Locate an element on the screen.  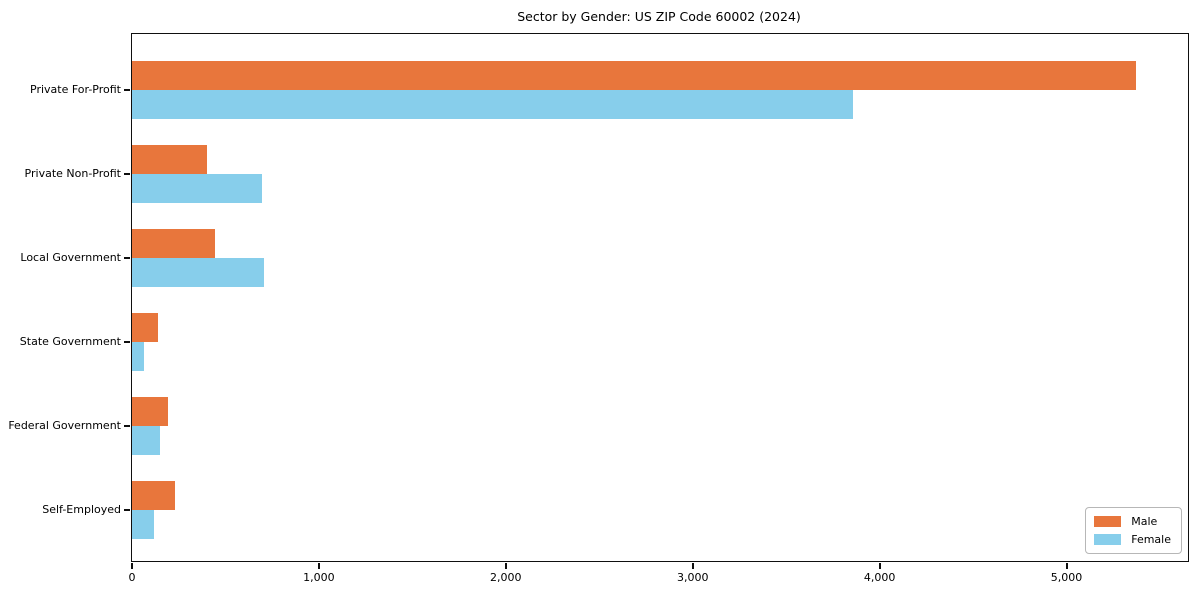
x-tick-label-2: 2,000 is located at coordinates (506, 577).